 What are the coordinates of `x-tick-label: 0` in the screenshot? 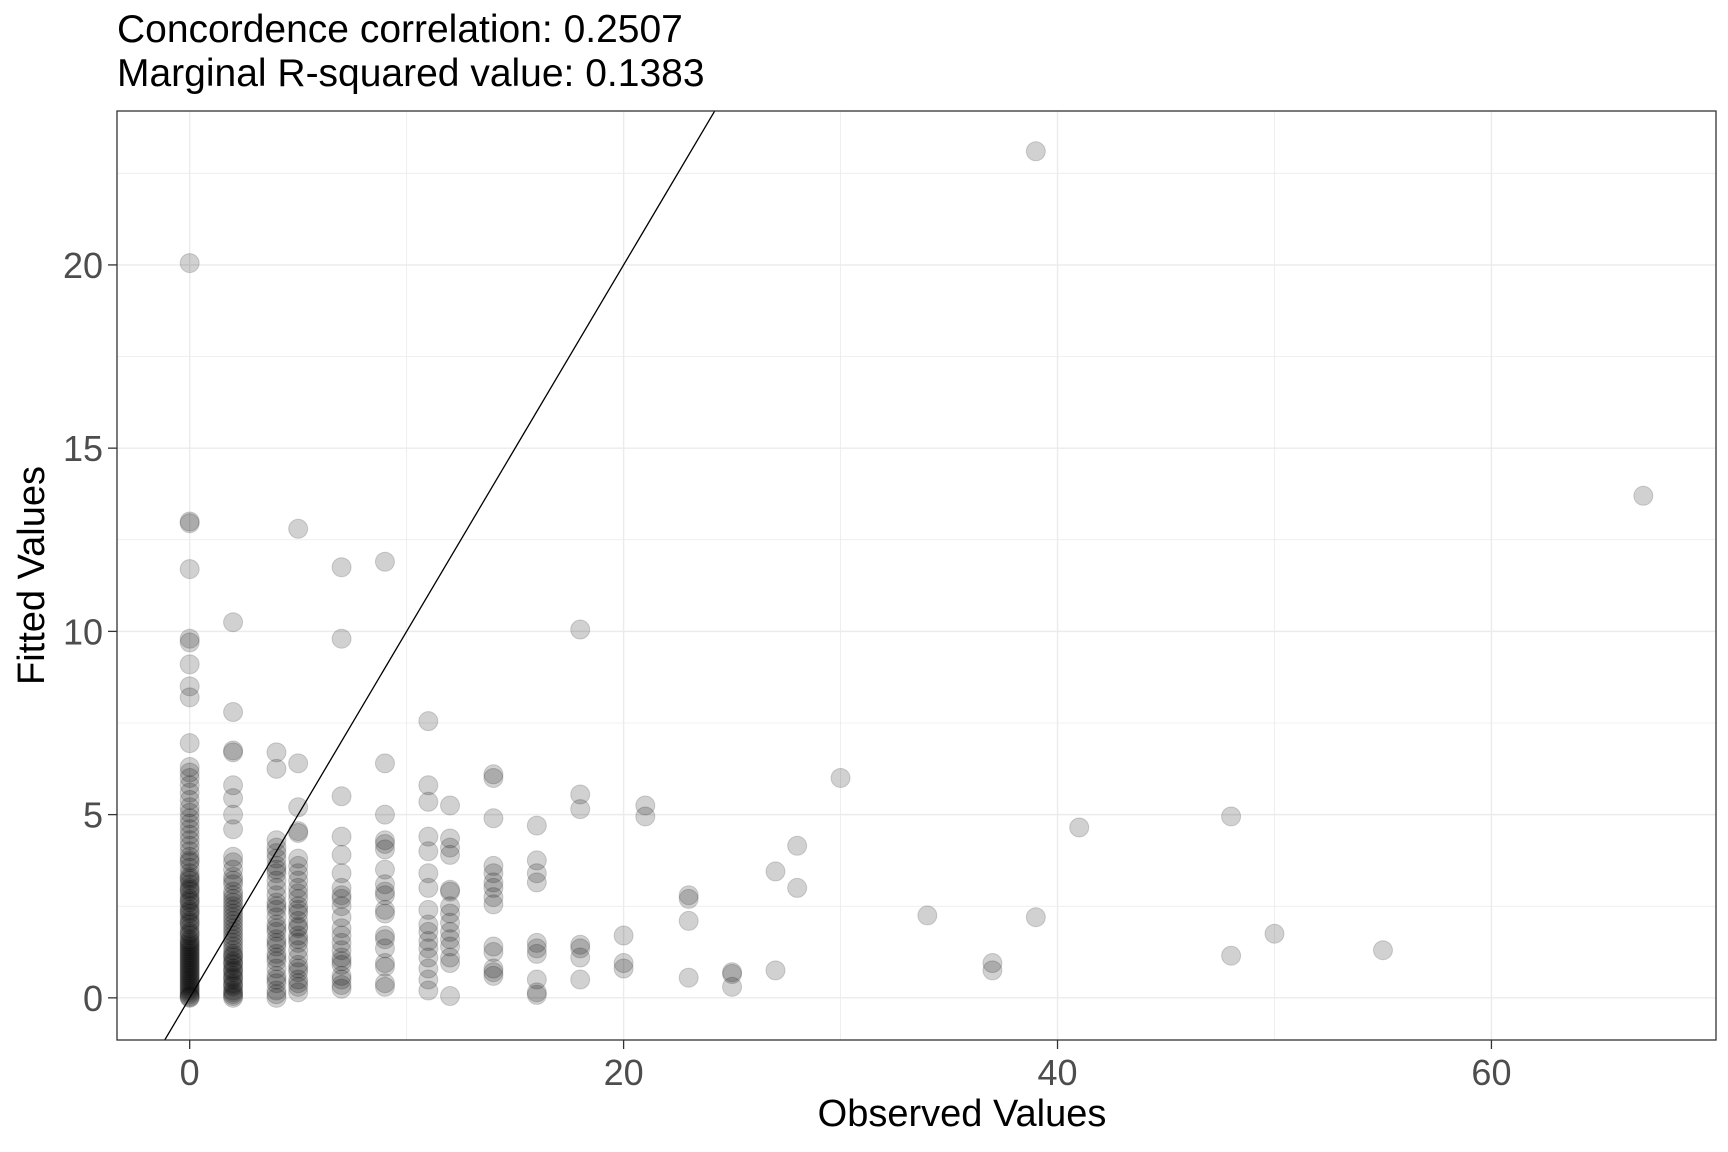 It's located at (190, 1072).